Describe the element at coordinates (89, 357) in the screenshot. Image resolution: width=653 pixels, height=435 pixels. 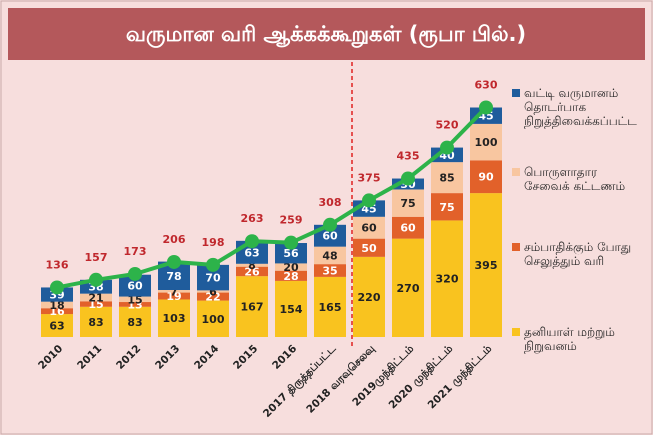
I see `x-tick-label: 2011` at that location.